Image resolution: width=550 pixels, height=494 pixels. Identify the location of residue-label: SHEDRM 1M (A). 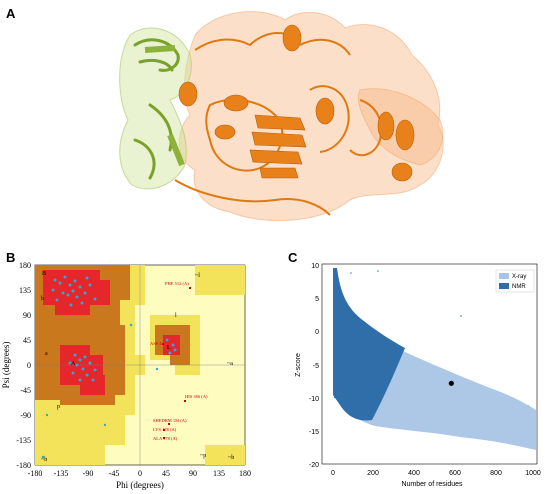
(170, 420).